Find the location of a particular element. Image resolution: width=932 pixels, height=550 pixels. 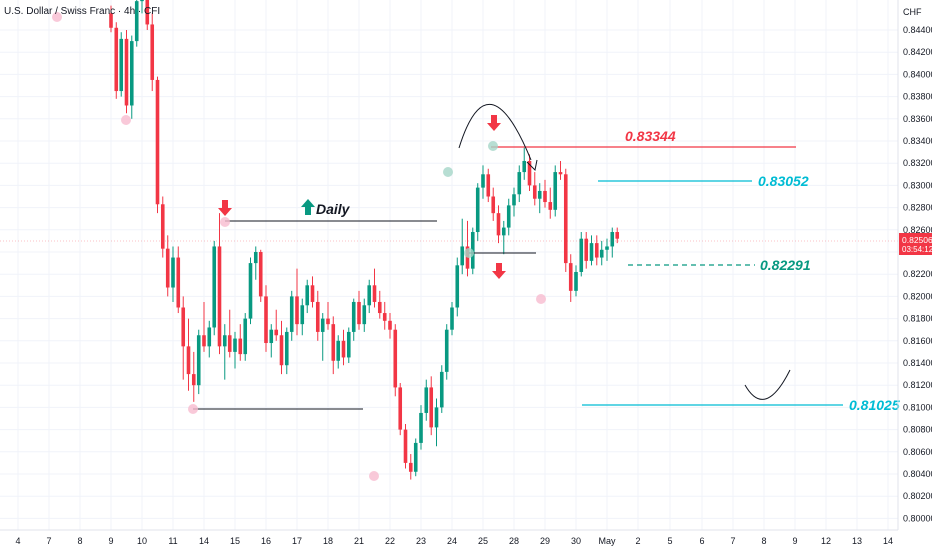

x-tick-label: 13 is located at coordinates (857, 541).